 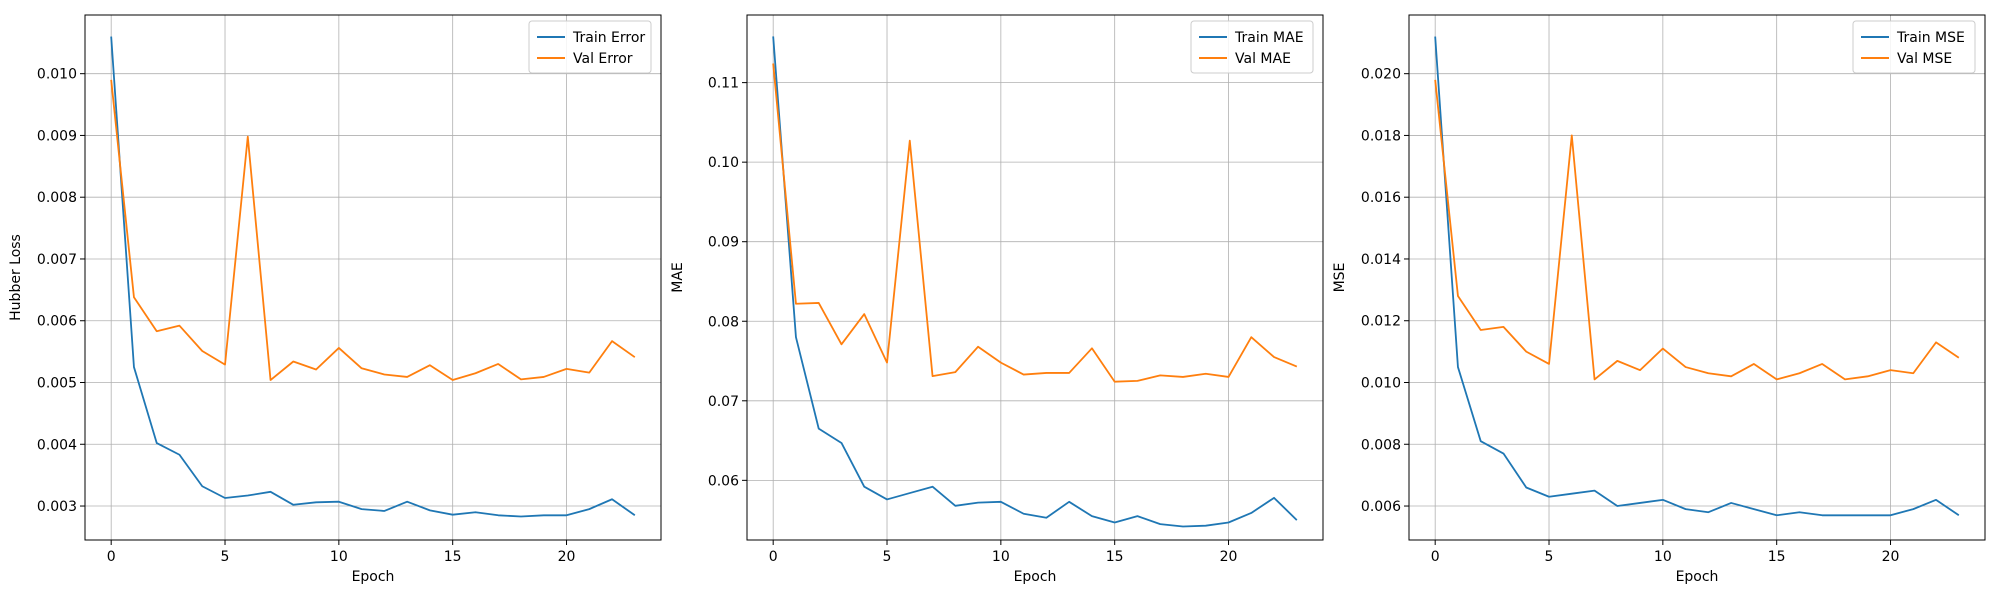 What do you see at coordinates (1381, 136) in the screenshot?
I see `y-tick-label: 0.018` at bounding box center [1381, 136].